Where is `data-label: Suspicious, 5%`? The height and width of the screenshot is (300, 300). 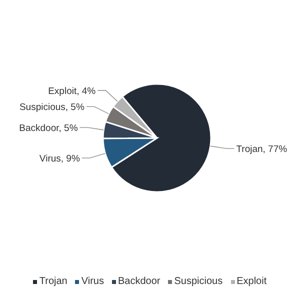
data-label: Suspicious, 5% is located at coordinates (52, 108).